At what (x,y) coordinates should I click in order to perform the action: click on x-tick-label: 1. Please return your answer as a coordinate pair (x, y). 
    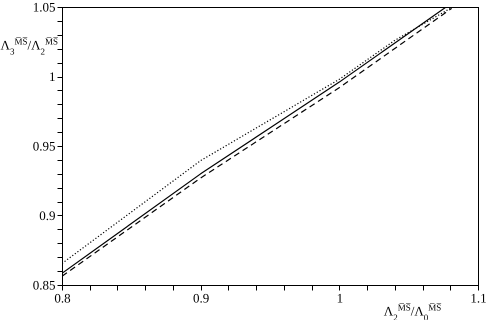
    Looking at the image, I should click on (340, 298).